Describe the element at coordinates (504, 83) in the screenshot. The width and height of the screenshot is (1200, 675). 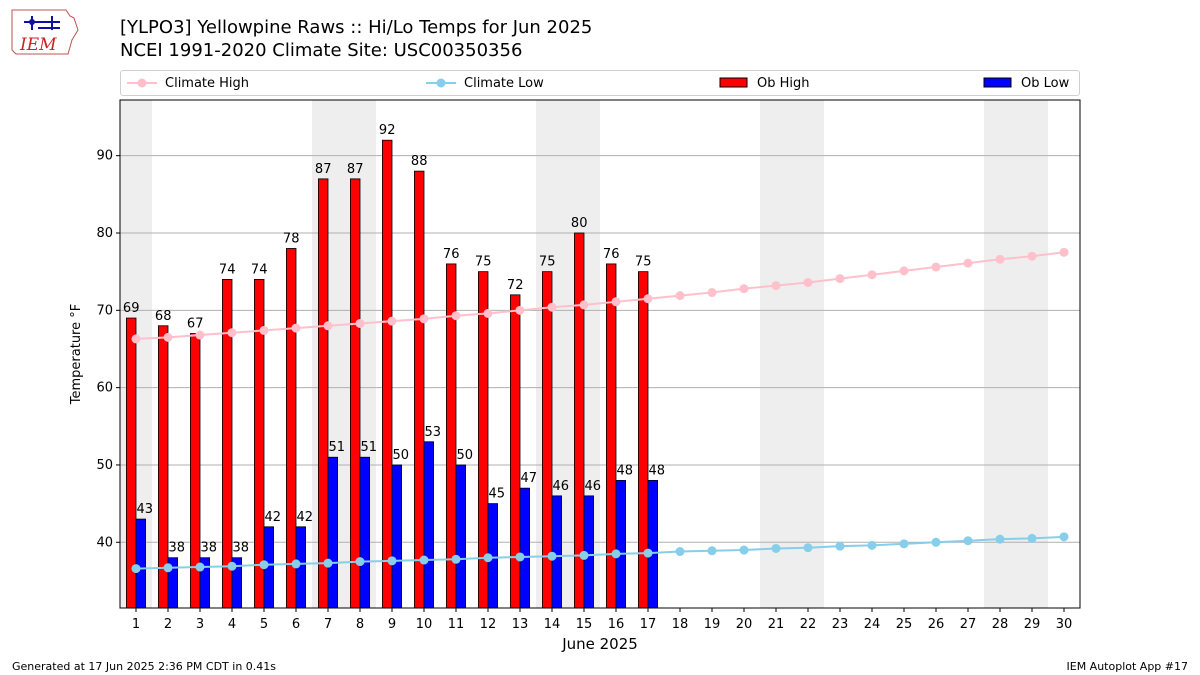
I see `legend-label-climate-low: Climate Low` at that location.